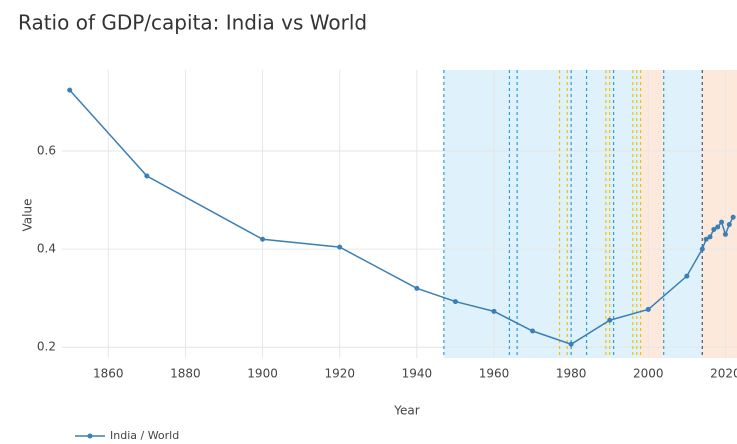 The image size is (737, 444). Describe the element at coordinates (185, 374) in the screenshot. I see `x-tick-label: 1880` at that location.